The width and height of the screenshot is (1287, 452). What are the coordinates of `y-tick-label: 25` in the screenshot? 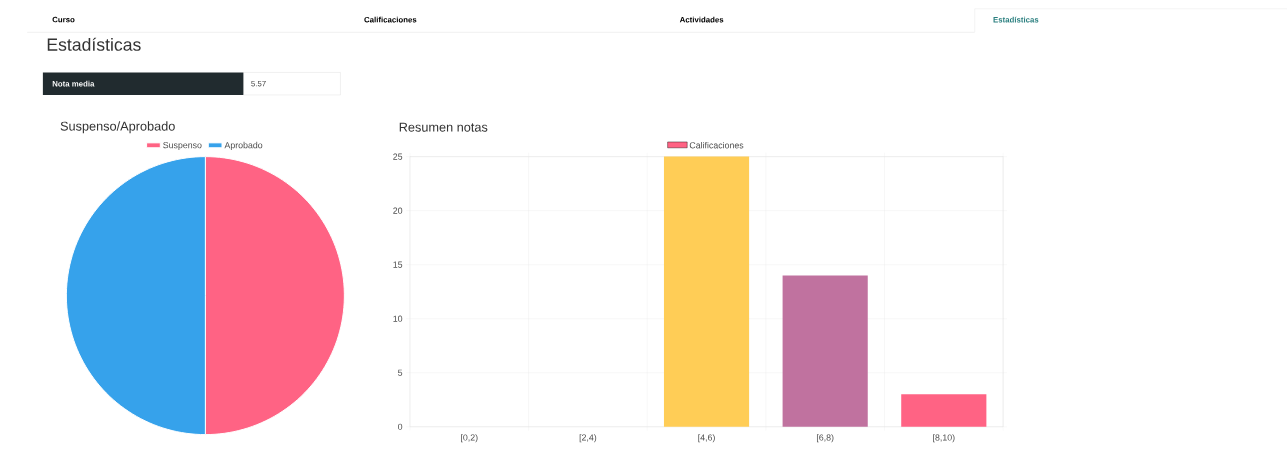 It's located at (398, 156).